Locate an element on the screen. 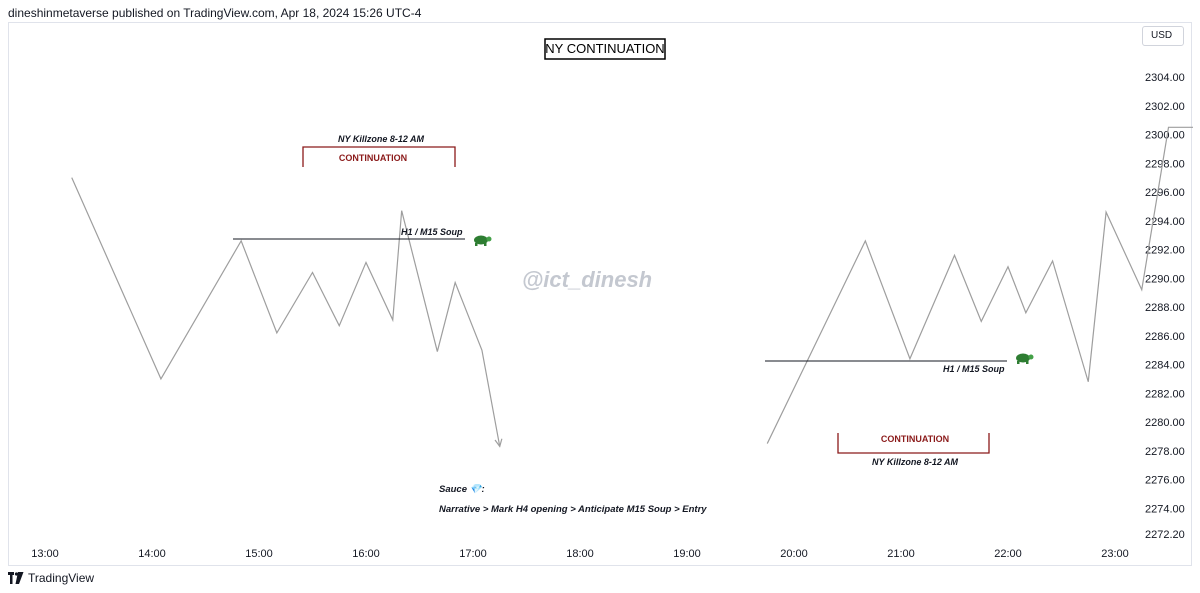 This screenshot has width=1200, height=593. price-tick-label: 2274.00 is located at coordinates (1165, 509).